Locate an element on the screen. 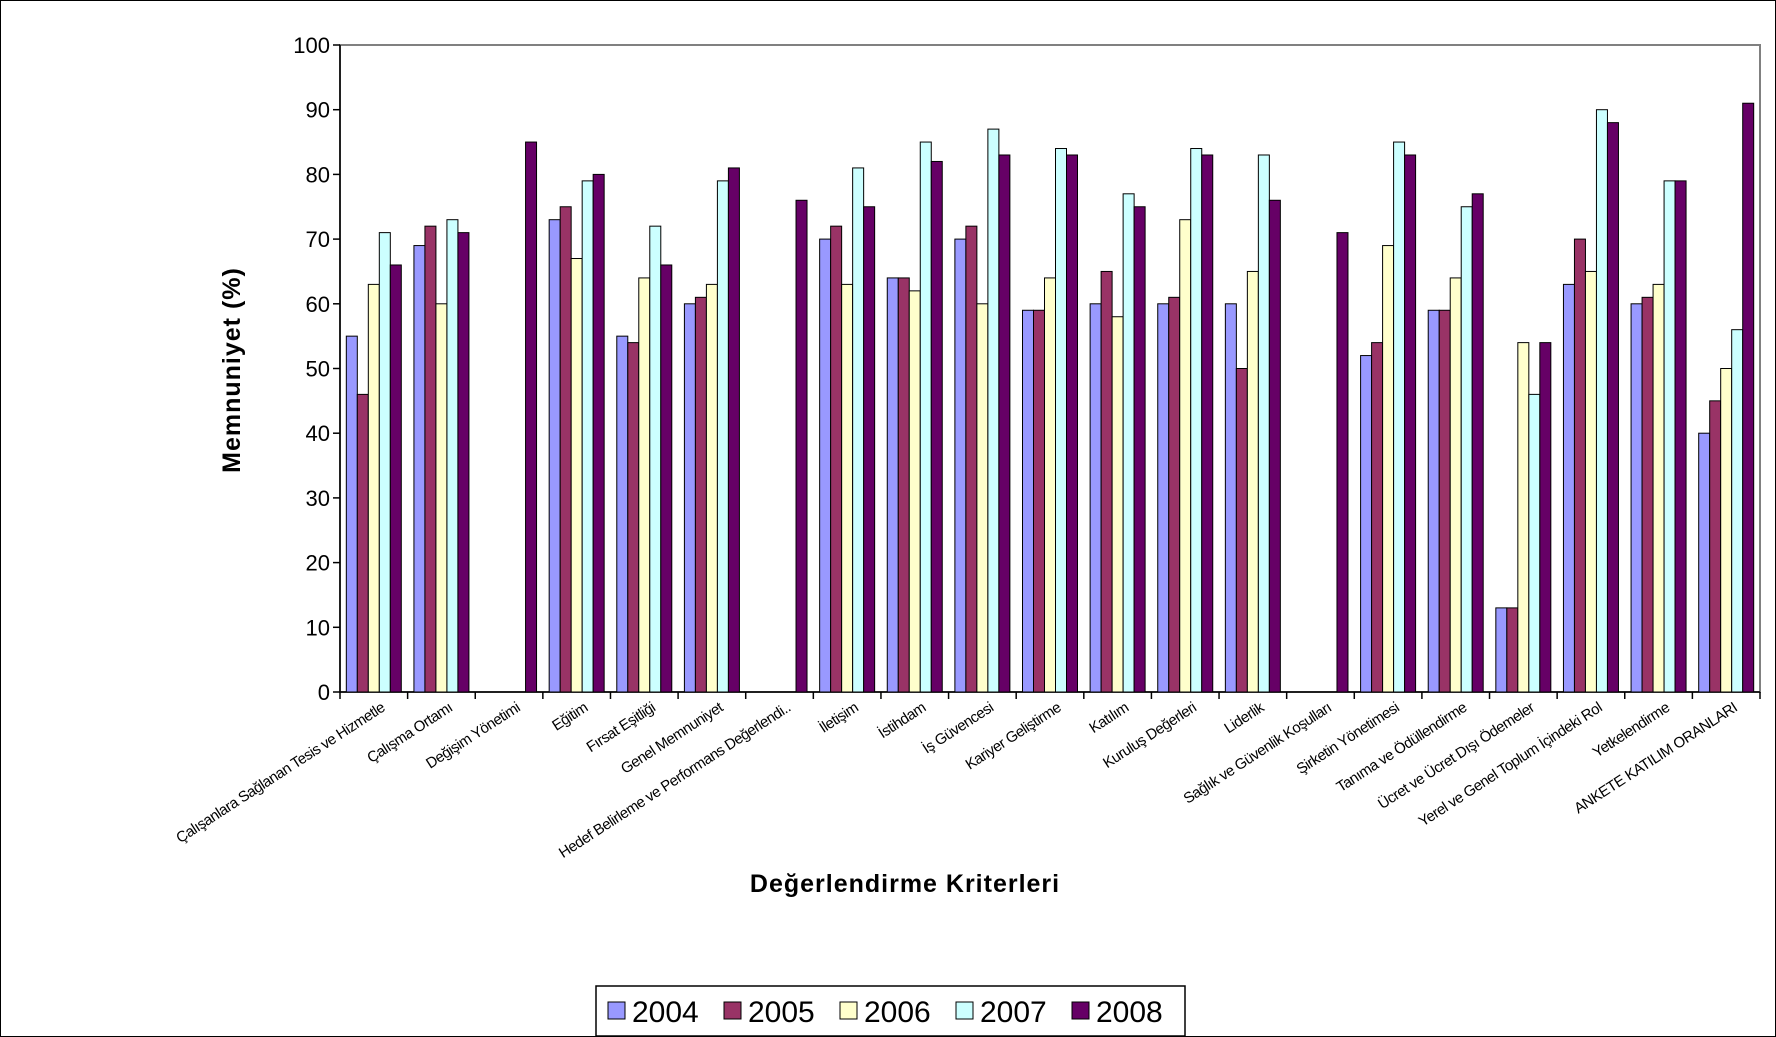 Image resolution: width=1776 pixels, height=1037 pixels. legend-swatch-2004 is located at coordinates (616, 1010).